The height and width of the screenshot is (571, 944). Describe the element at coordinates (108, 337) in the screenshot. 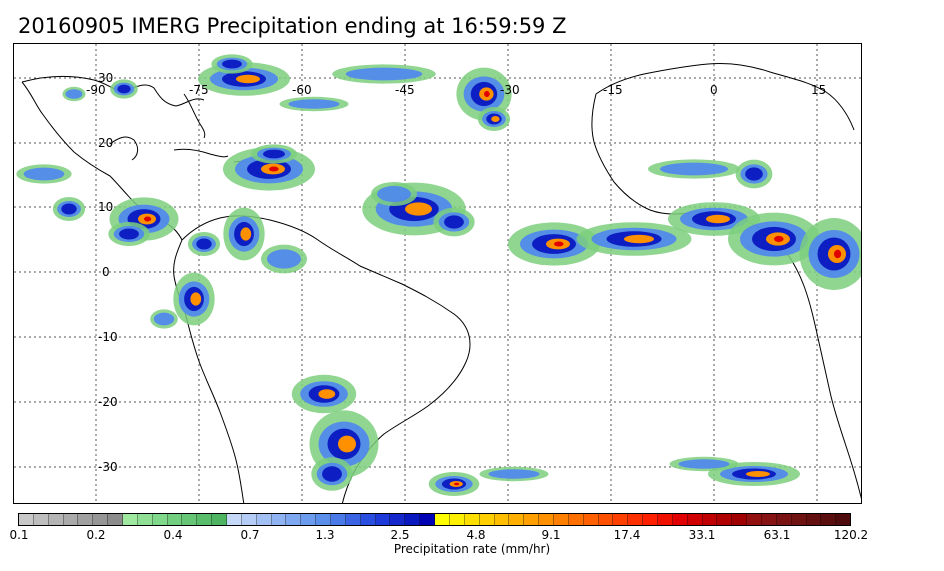

I see `lat-label: -10` at that location.